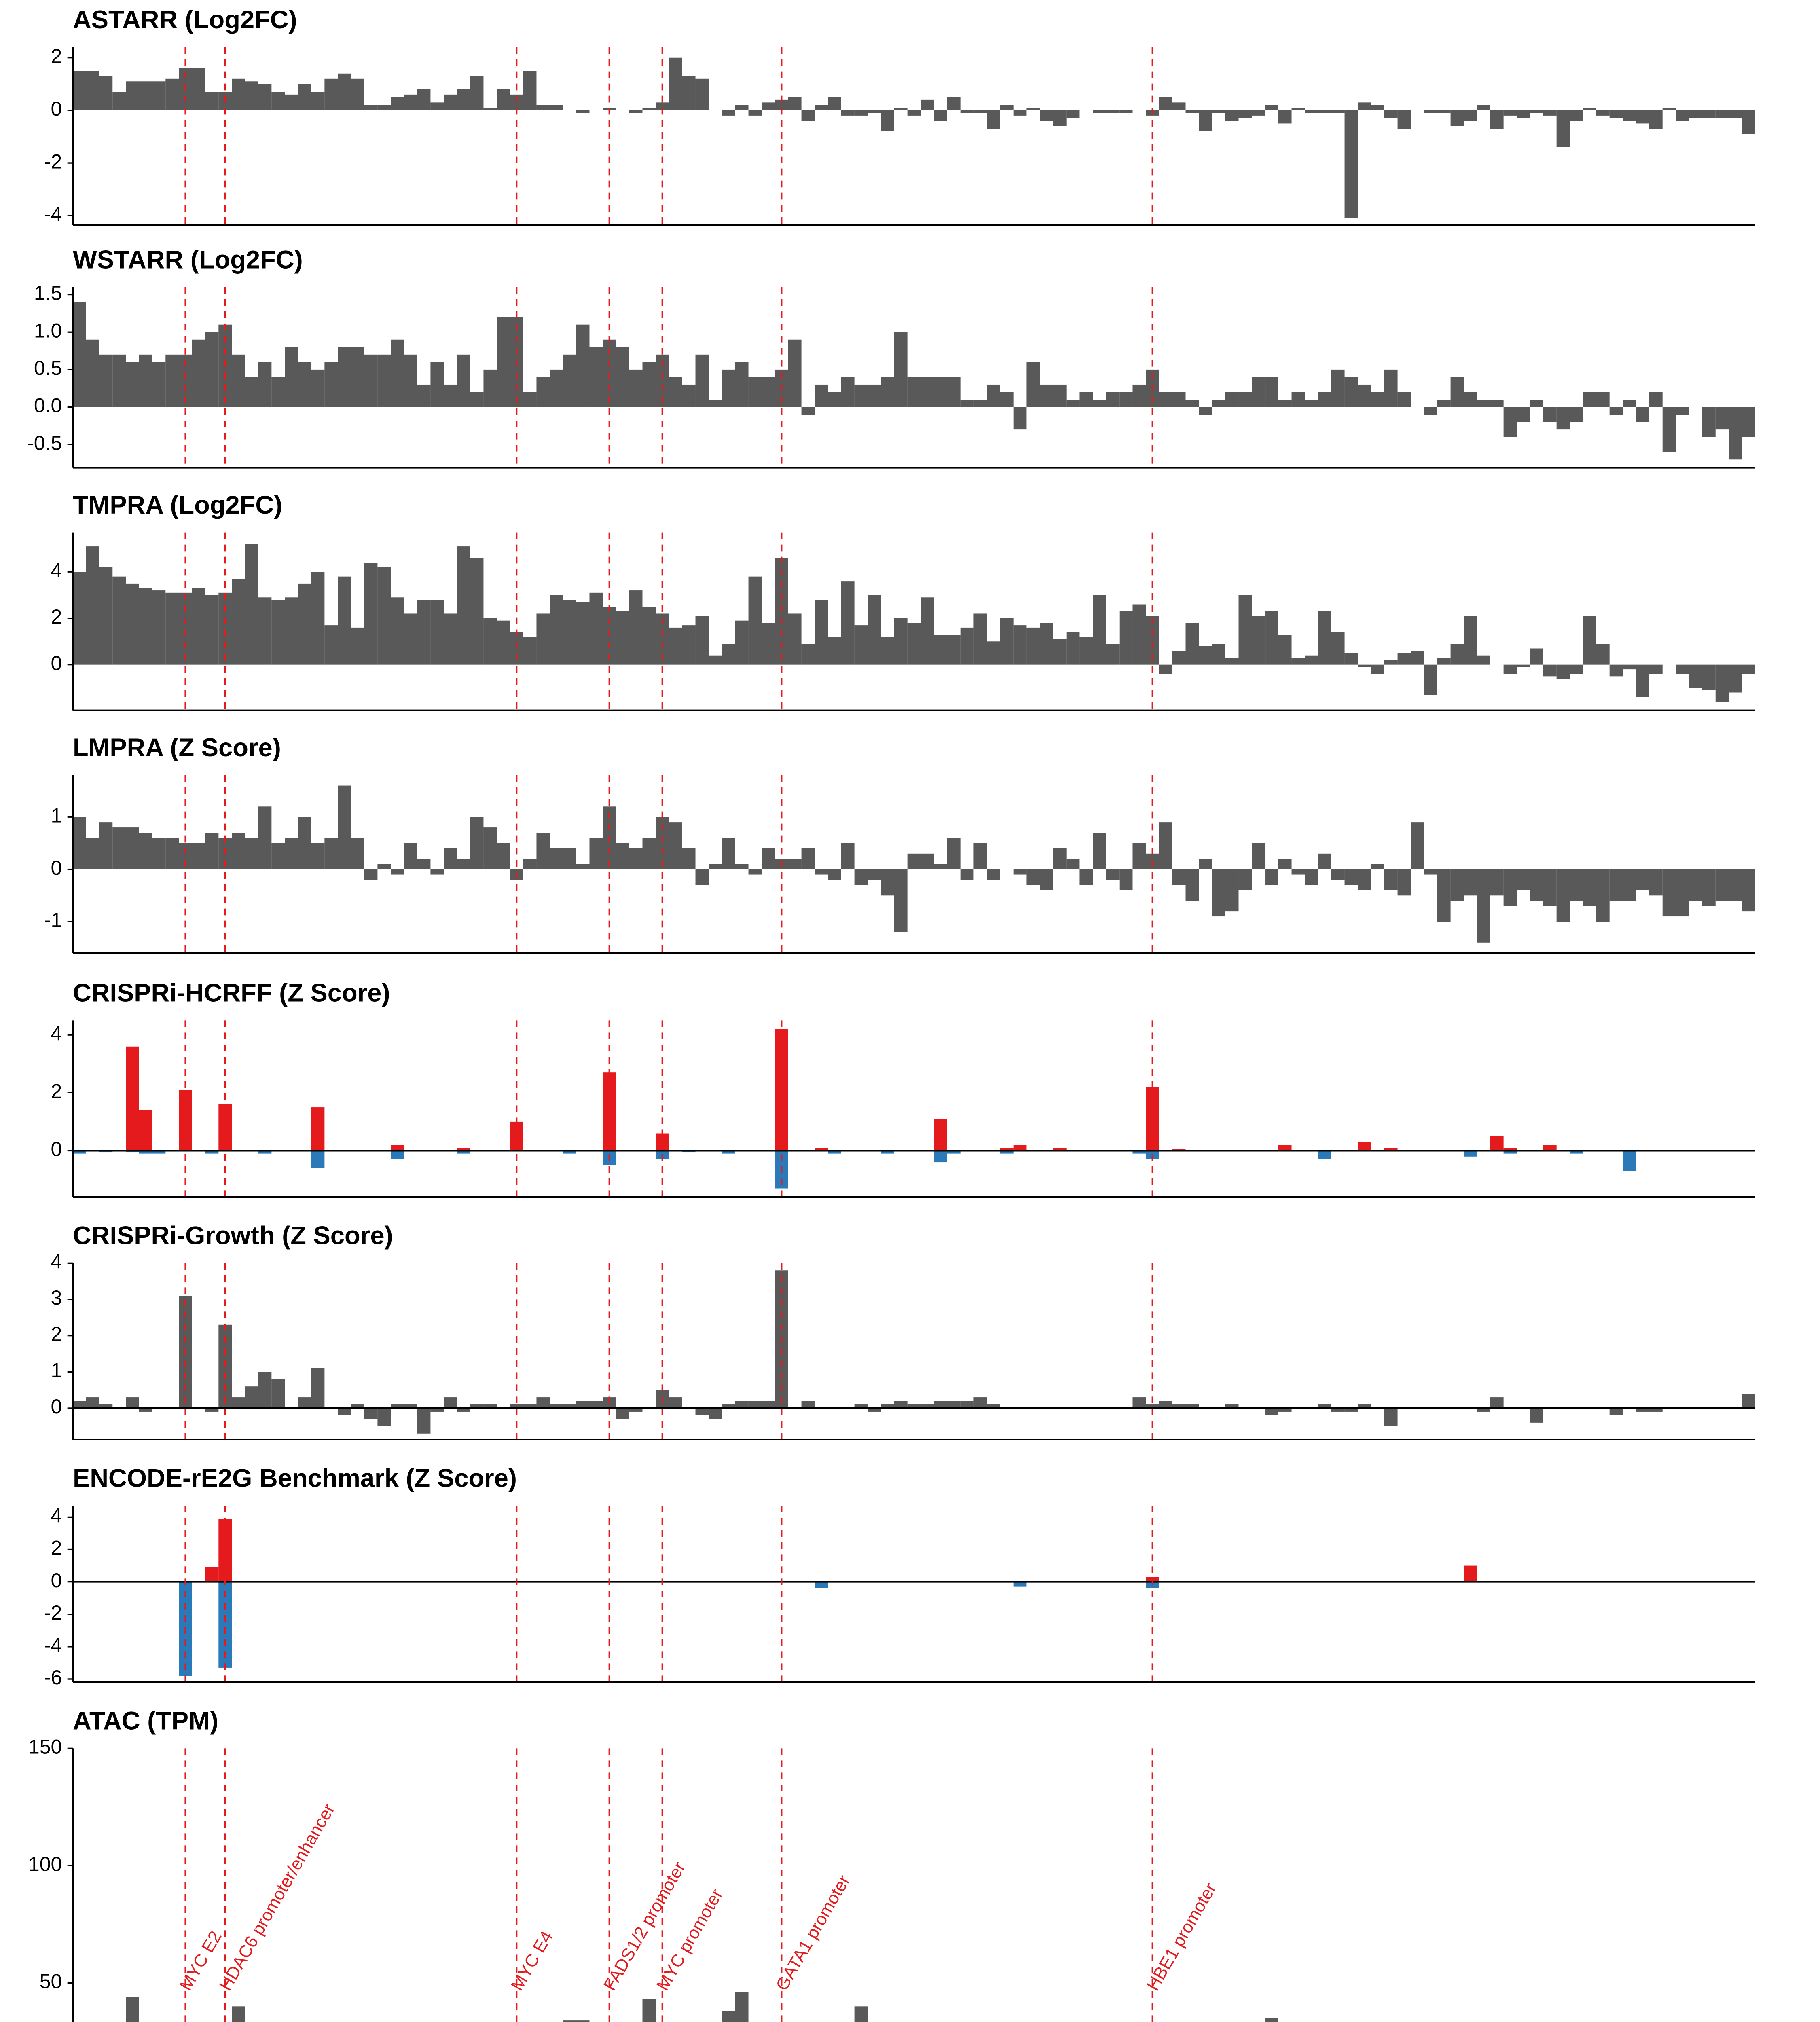 The image size is (1820, 2022). What do you see at coordinates (185, 20) in the screenshot?
I see `panel-title: ASTARR (Log2FC)` at bounding box center [185, 20].